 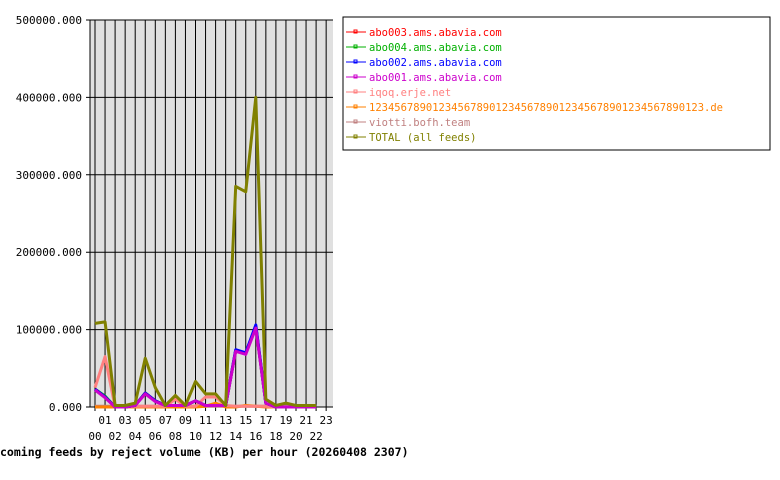 I want to click on x-tick-label: 23, so click(x=326, y=420).